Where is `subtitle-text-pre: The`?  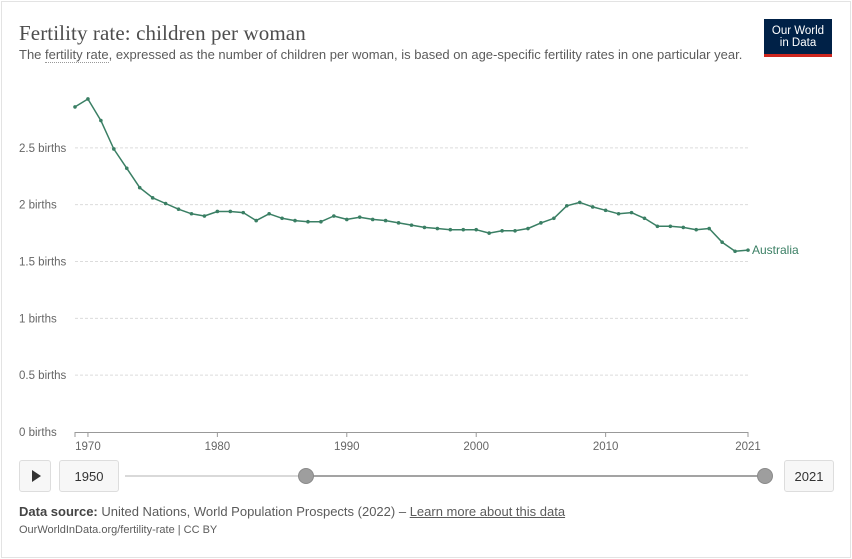 subtitle-text-pre: The is located at coordinates (32, 54).